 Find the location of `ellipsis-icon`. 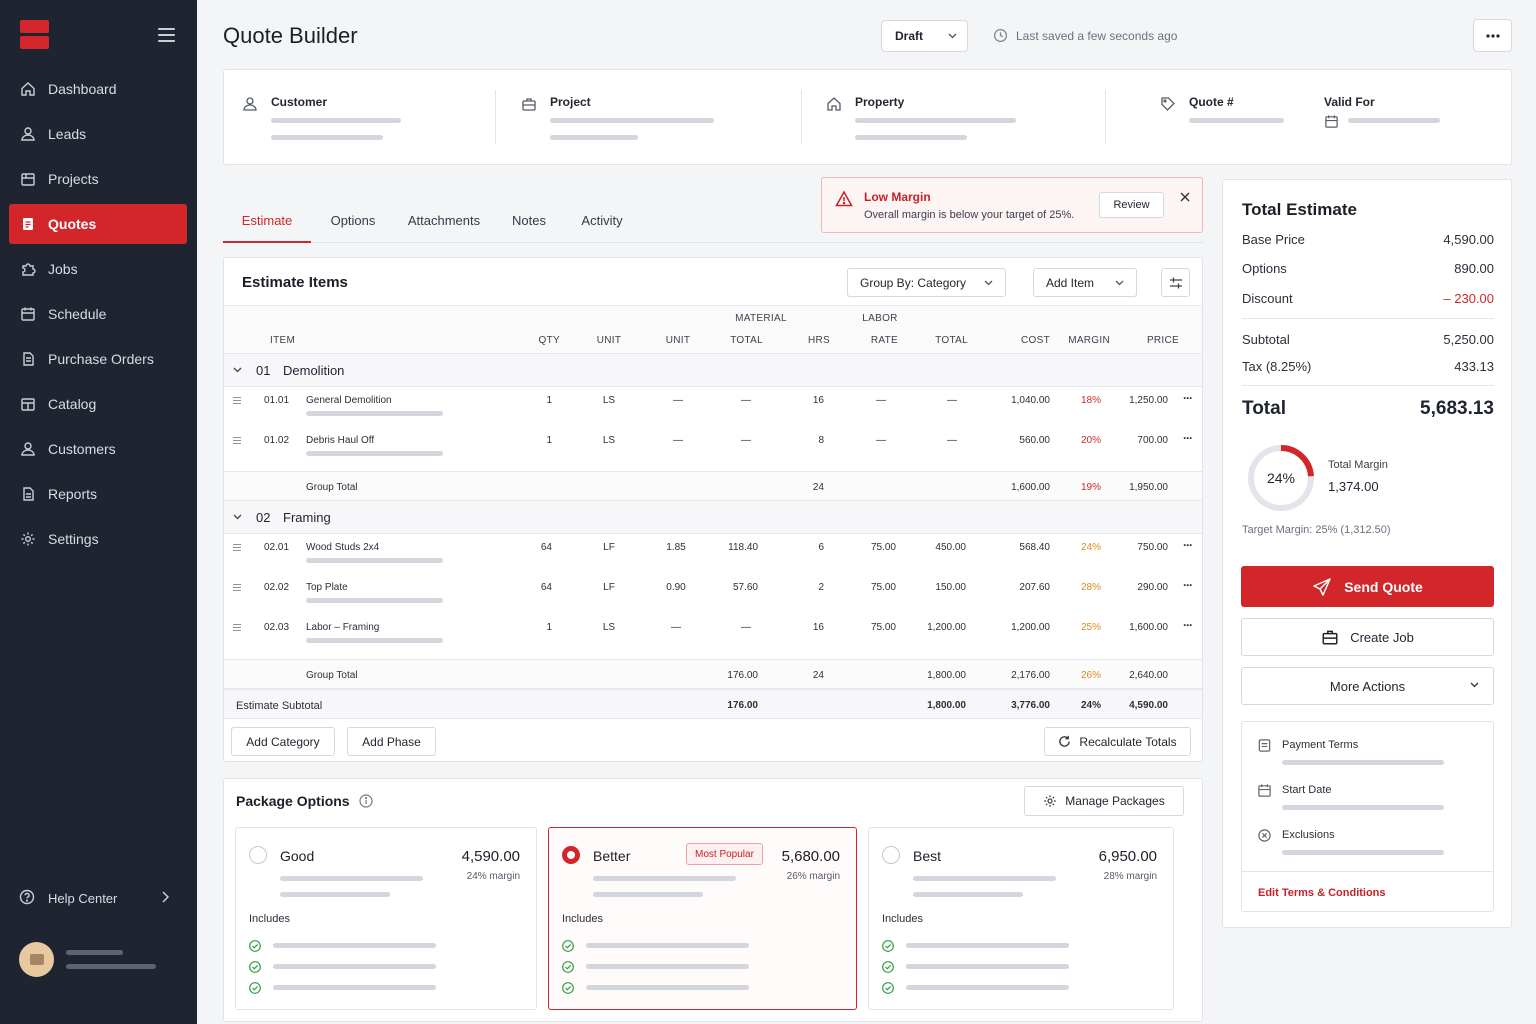

ellipsis-icon is located at coordinates (1492, 35).